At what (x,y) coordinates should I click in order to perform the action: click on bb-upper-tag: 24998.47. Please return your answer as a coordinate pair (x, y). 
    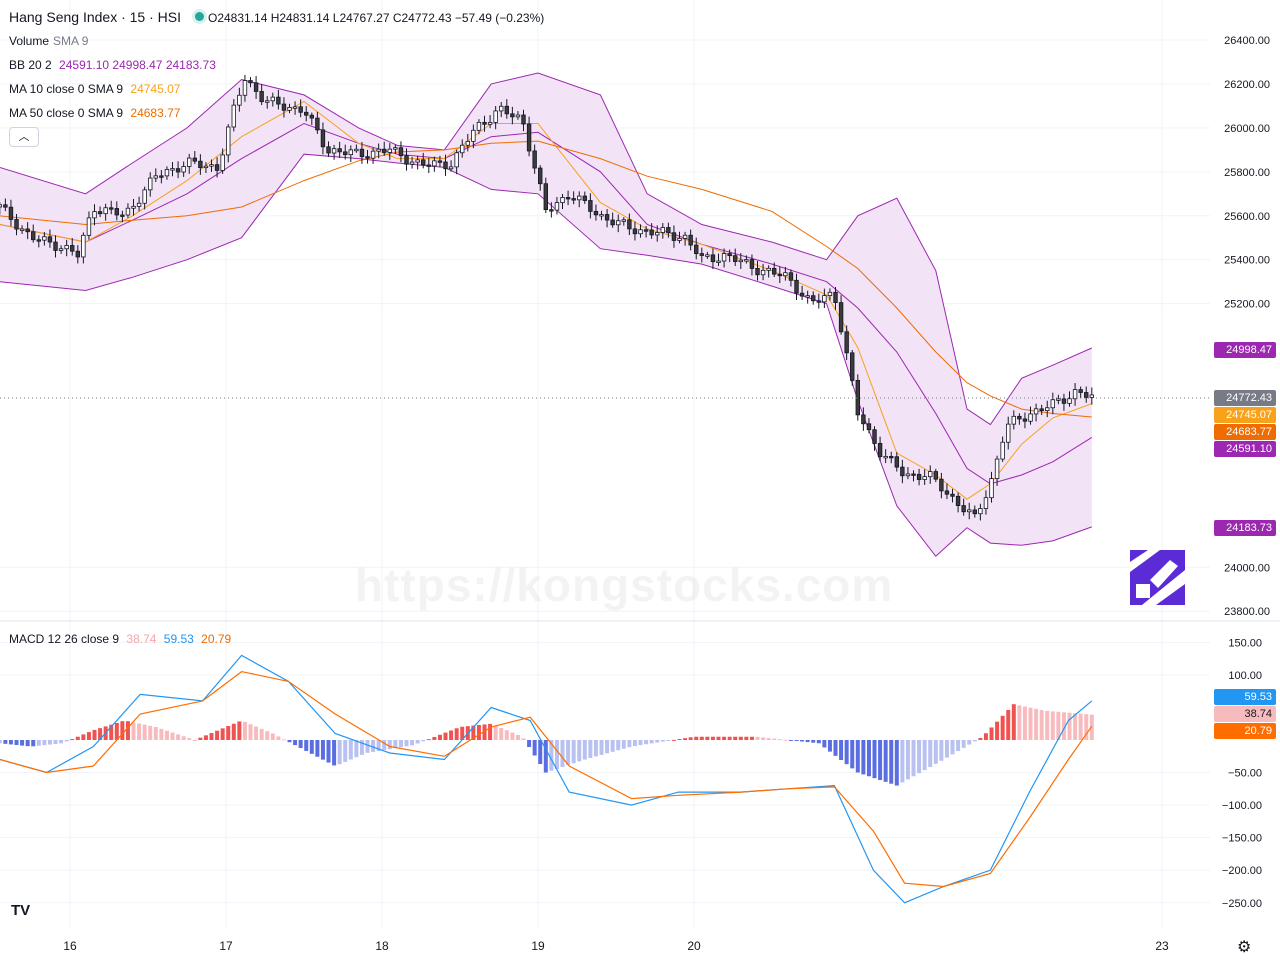
    Looking at the image, I should click on (1245, 350).